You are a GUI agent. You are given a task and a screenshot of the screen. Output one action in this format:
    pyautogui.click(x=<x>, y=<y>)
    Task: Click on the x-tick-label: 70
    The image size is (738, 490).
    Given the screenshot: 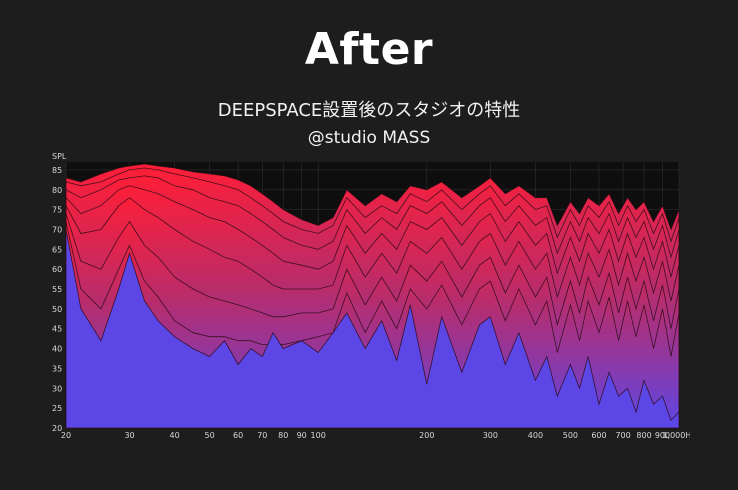 What is the action you would take?
    pyautogui.click(x=262, y=435)
    